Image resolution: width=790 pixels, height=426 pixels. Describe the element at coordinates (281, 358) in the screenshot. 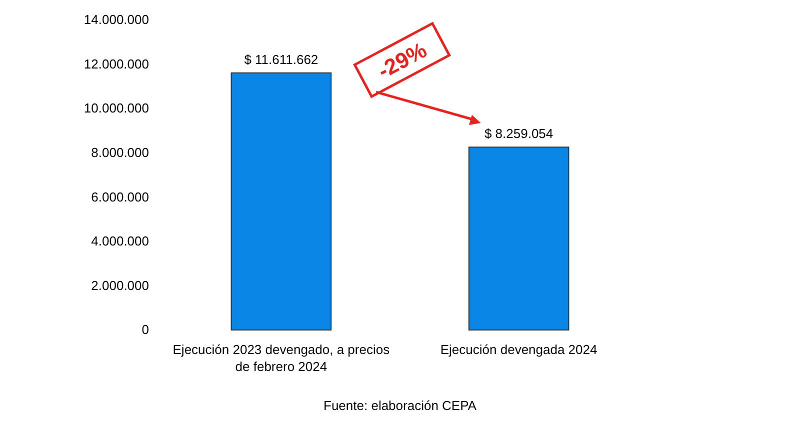

I see `x-tick-label: Ejecución 2023 devengado, a precios de febrero 2024` at that location.